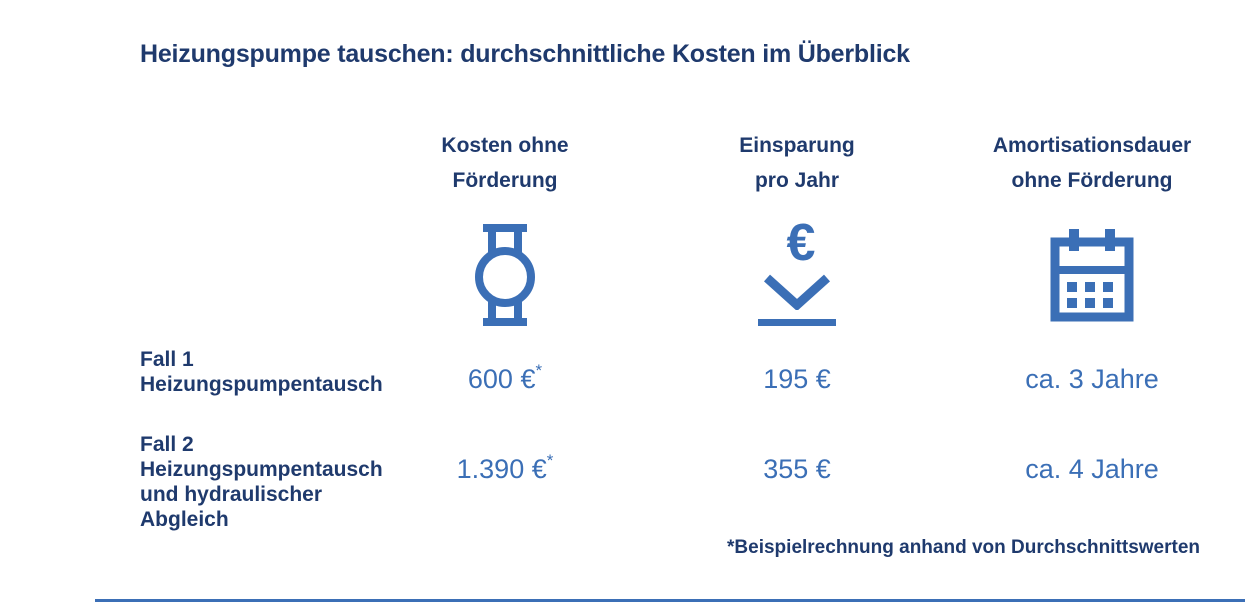 The width and height of the screenshot is (1245, 604). I want to click on column-header-line: Kosten ohne, so click(505, 145).